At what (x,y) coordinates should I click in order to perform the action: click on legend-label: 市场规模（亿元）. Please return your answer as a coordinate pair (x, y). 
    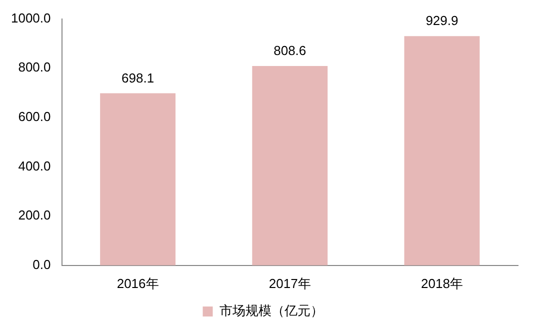
    Looking at the image, I should click on (271, 310).